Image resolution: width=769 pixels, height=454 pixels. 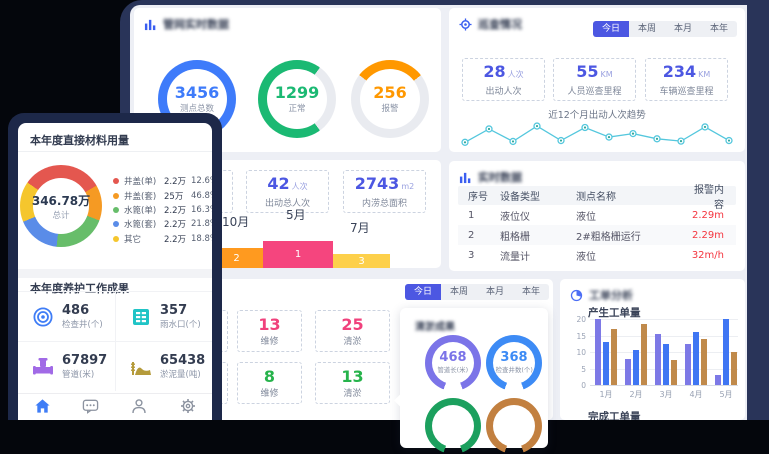 What do you see at coordinates (377, 183) in the screenshot?
I see `stat-value: 2743` at bounding box center [377, 183].